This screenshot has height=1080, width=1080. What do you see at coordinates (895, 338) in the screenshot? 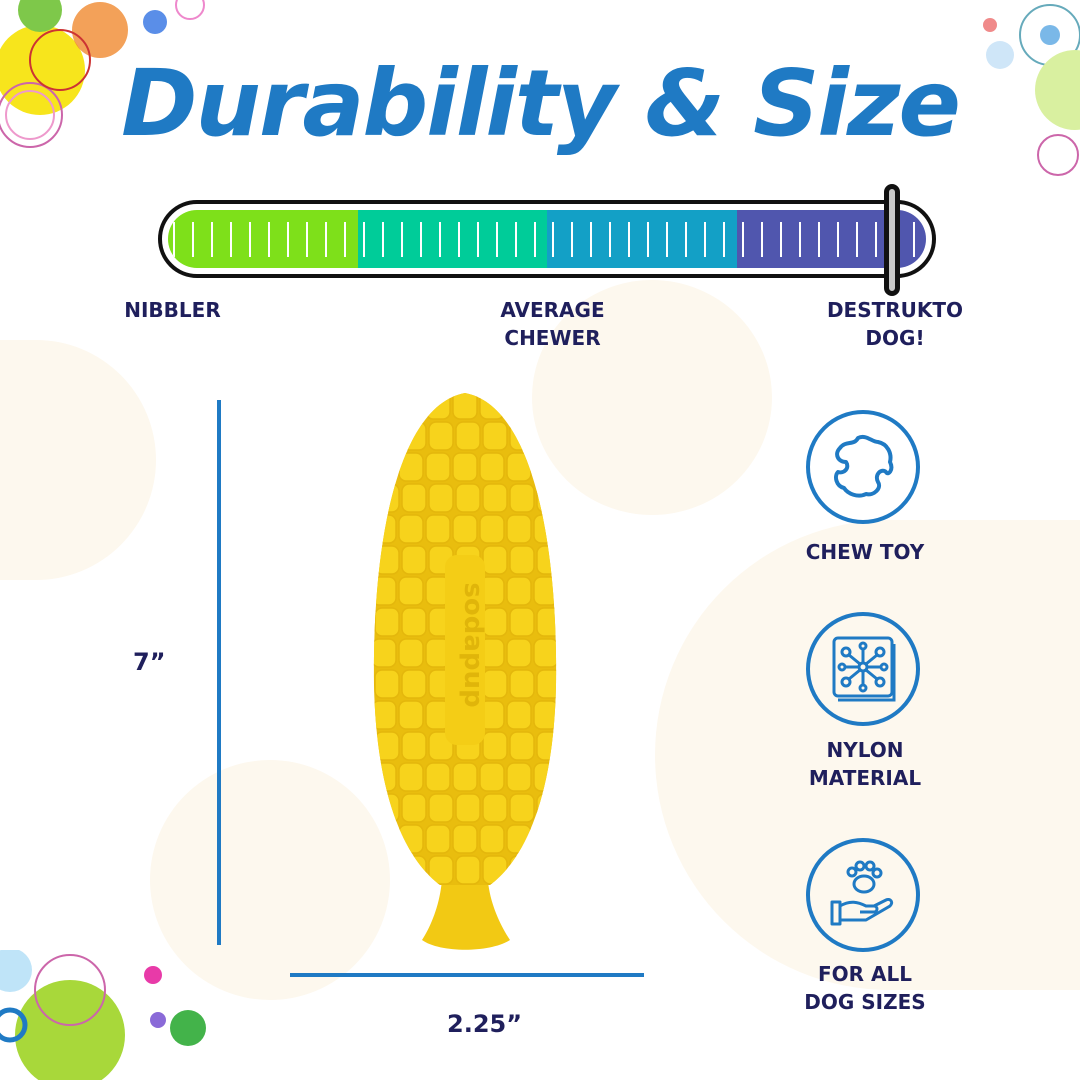
I see `label-line: DOG!` at bounding box center [895, 338].